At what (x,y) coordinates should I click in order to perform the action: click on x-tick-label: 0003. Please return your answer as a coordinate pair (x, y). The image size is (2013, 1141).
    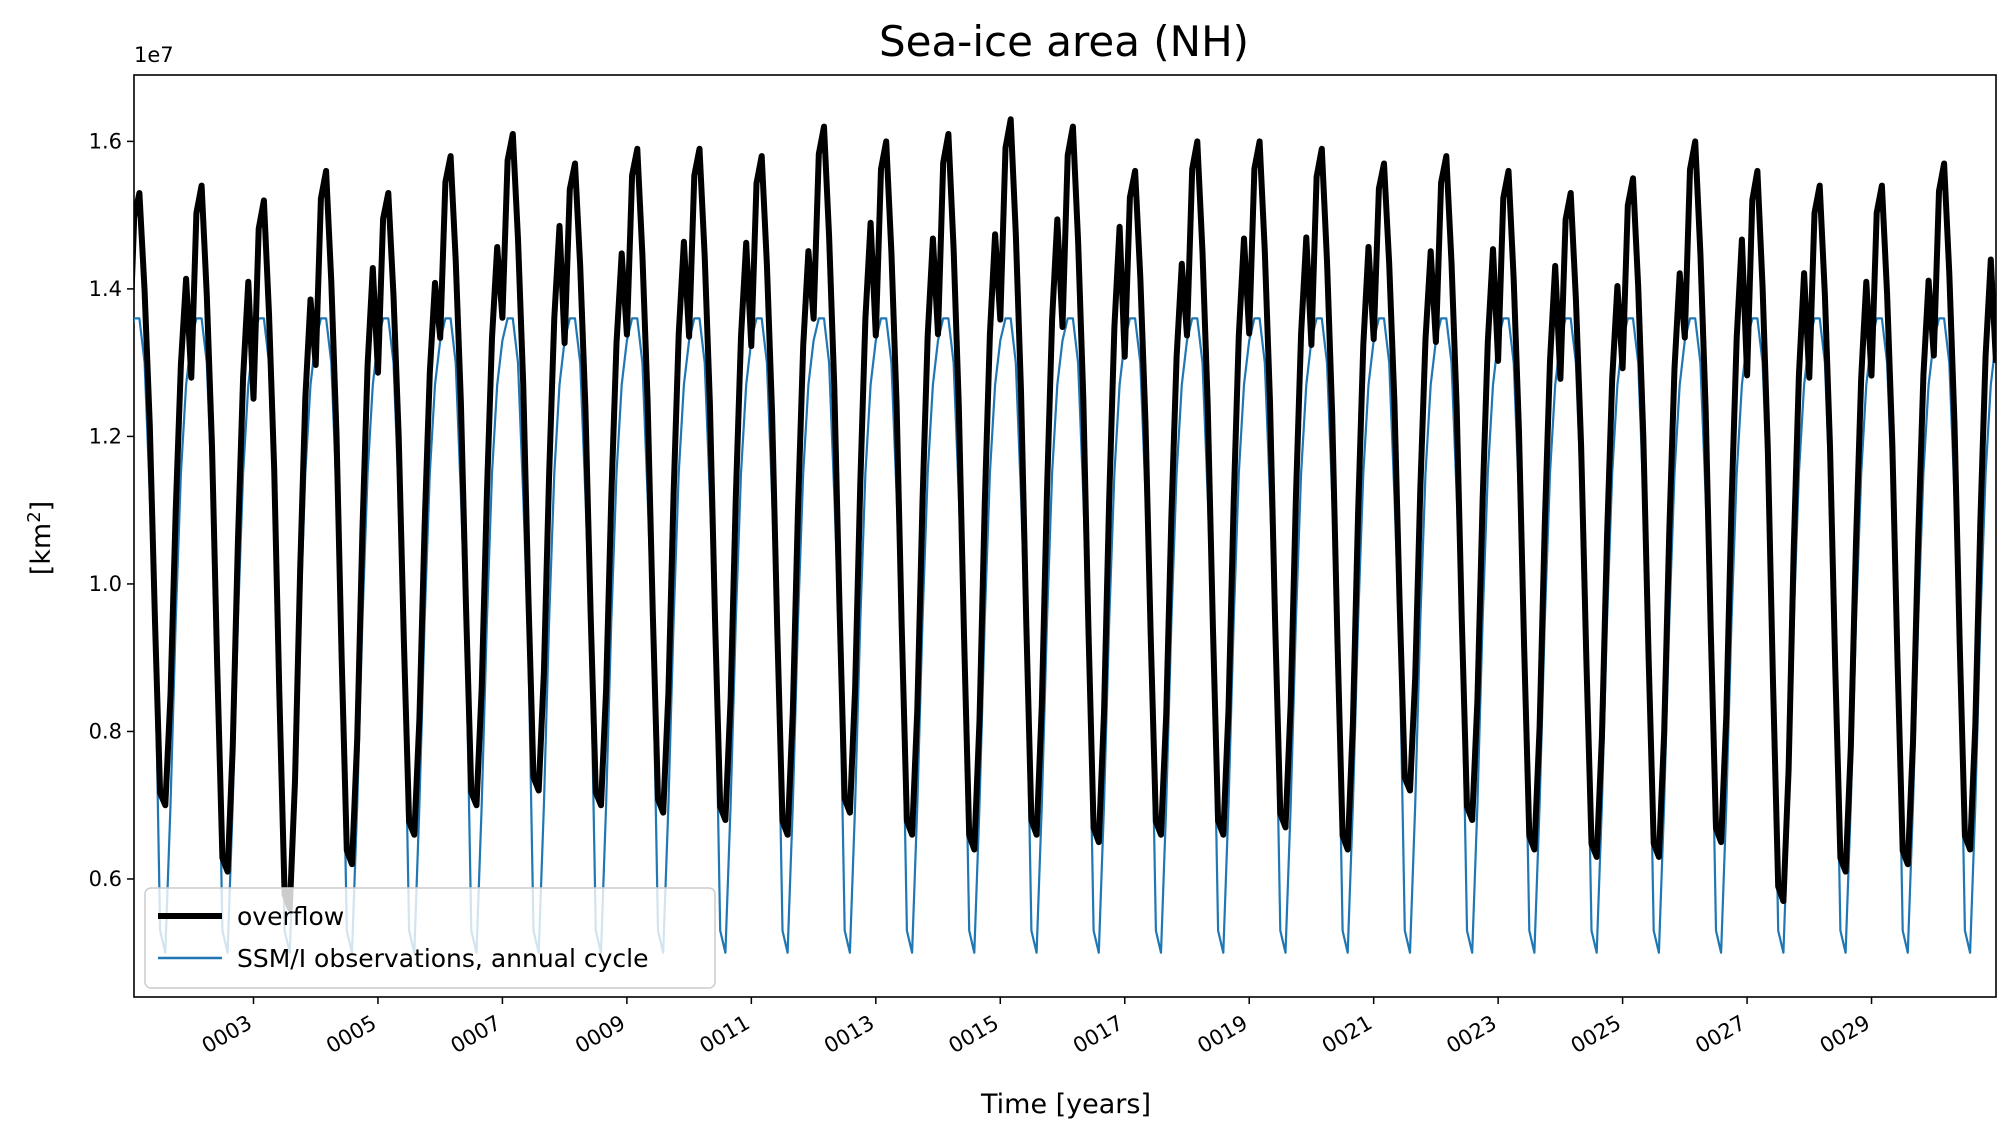
    Looking at the image, I should click on (227, 1035).